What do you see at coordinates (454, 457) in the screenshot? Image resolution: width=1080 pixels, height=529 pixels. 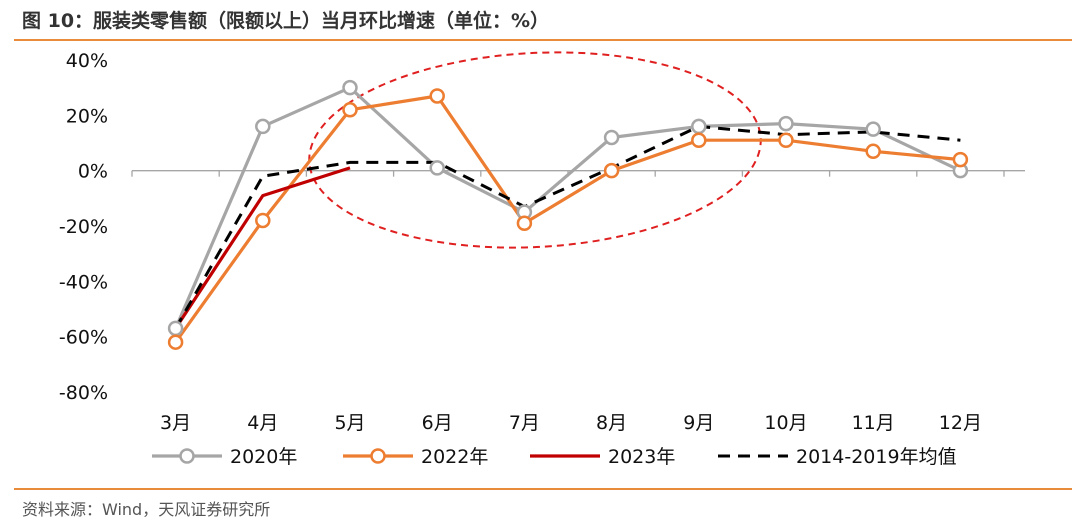 I see `legend-label: 2022年` at bounding box center [454, 457].